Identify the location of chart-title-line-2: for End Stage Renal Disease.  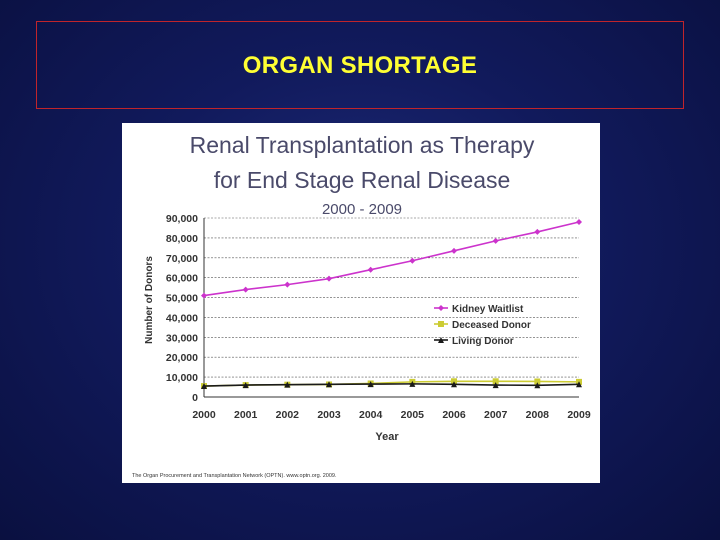
(362, 180).